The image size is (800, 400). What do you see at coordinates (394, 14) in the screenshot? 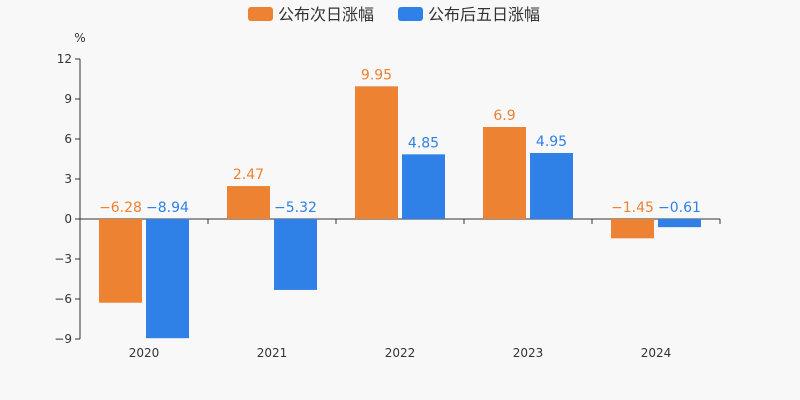
I see `legend: 公布次日涨幅 公布后五日涨幅` at bounding box center [394, 14].